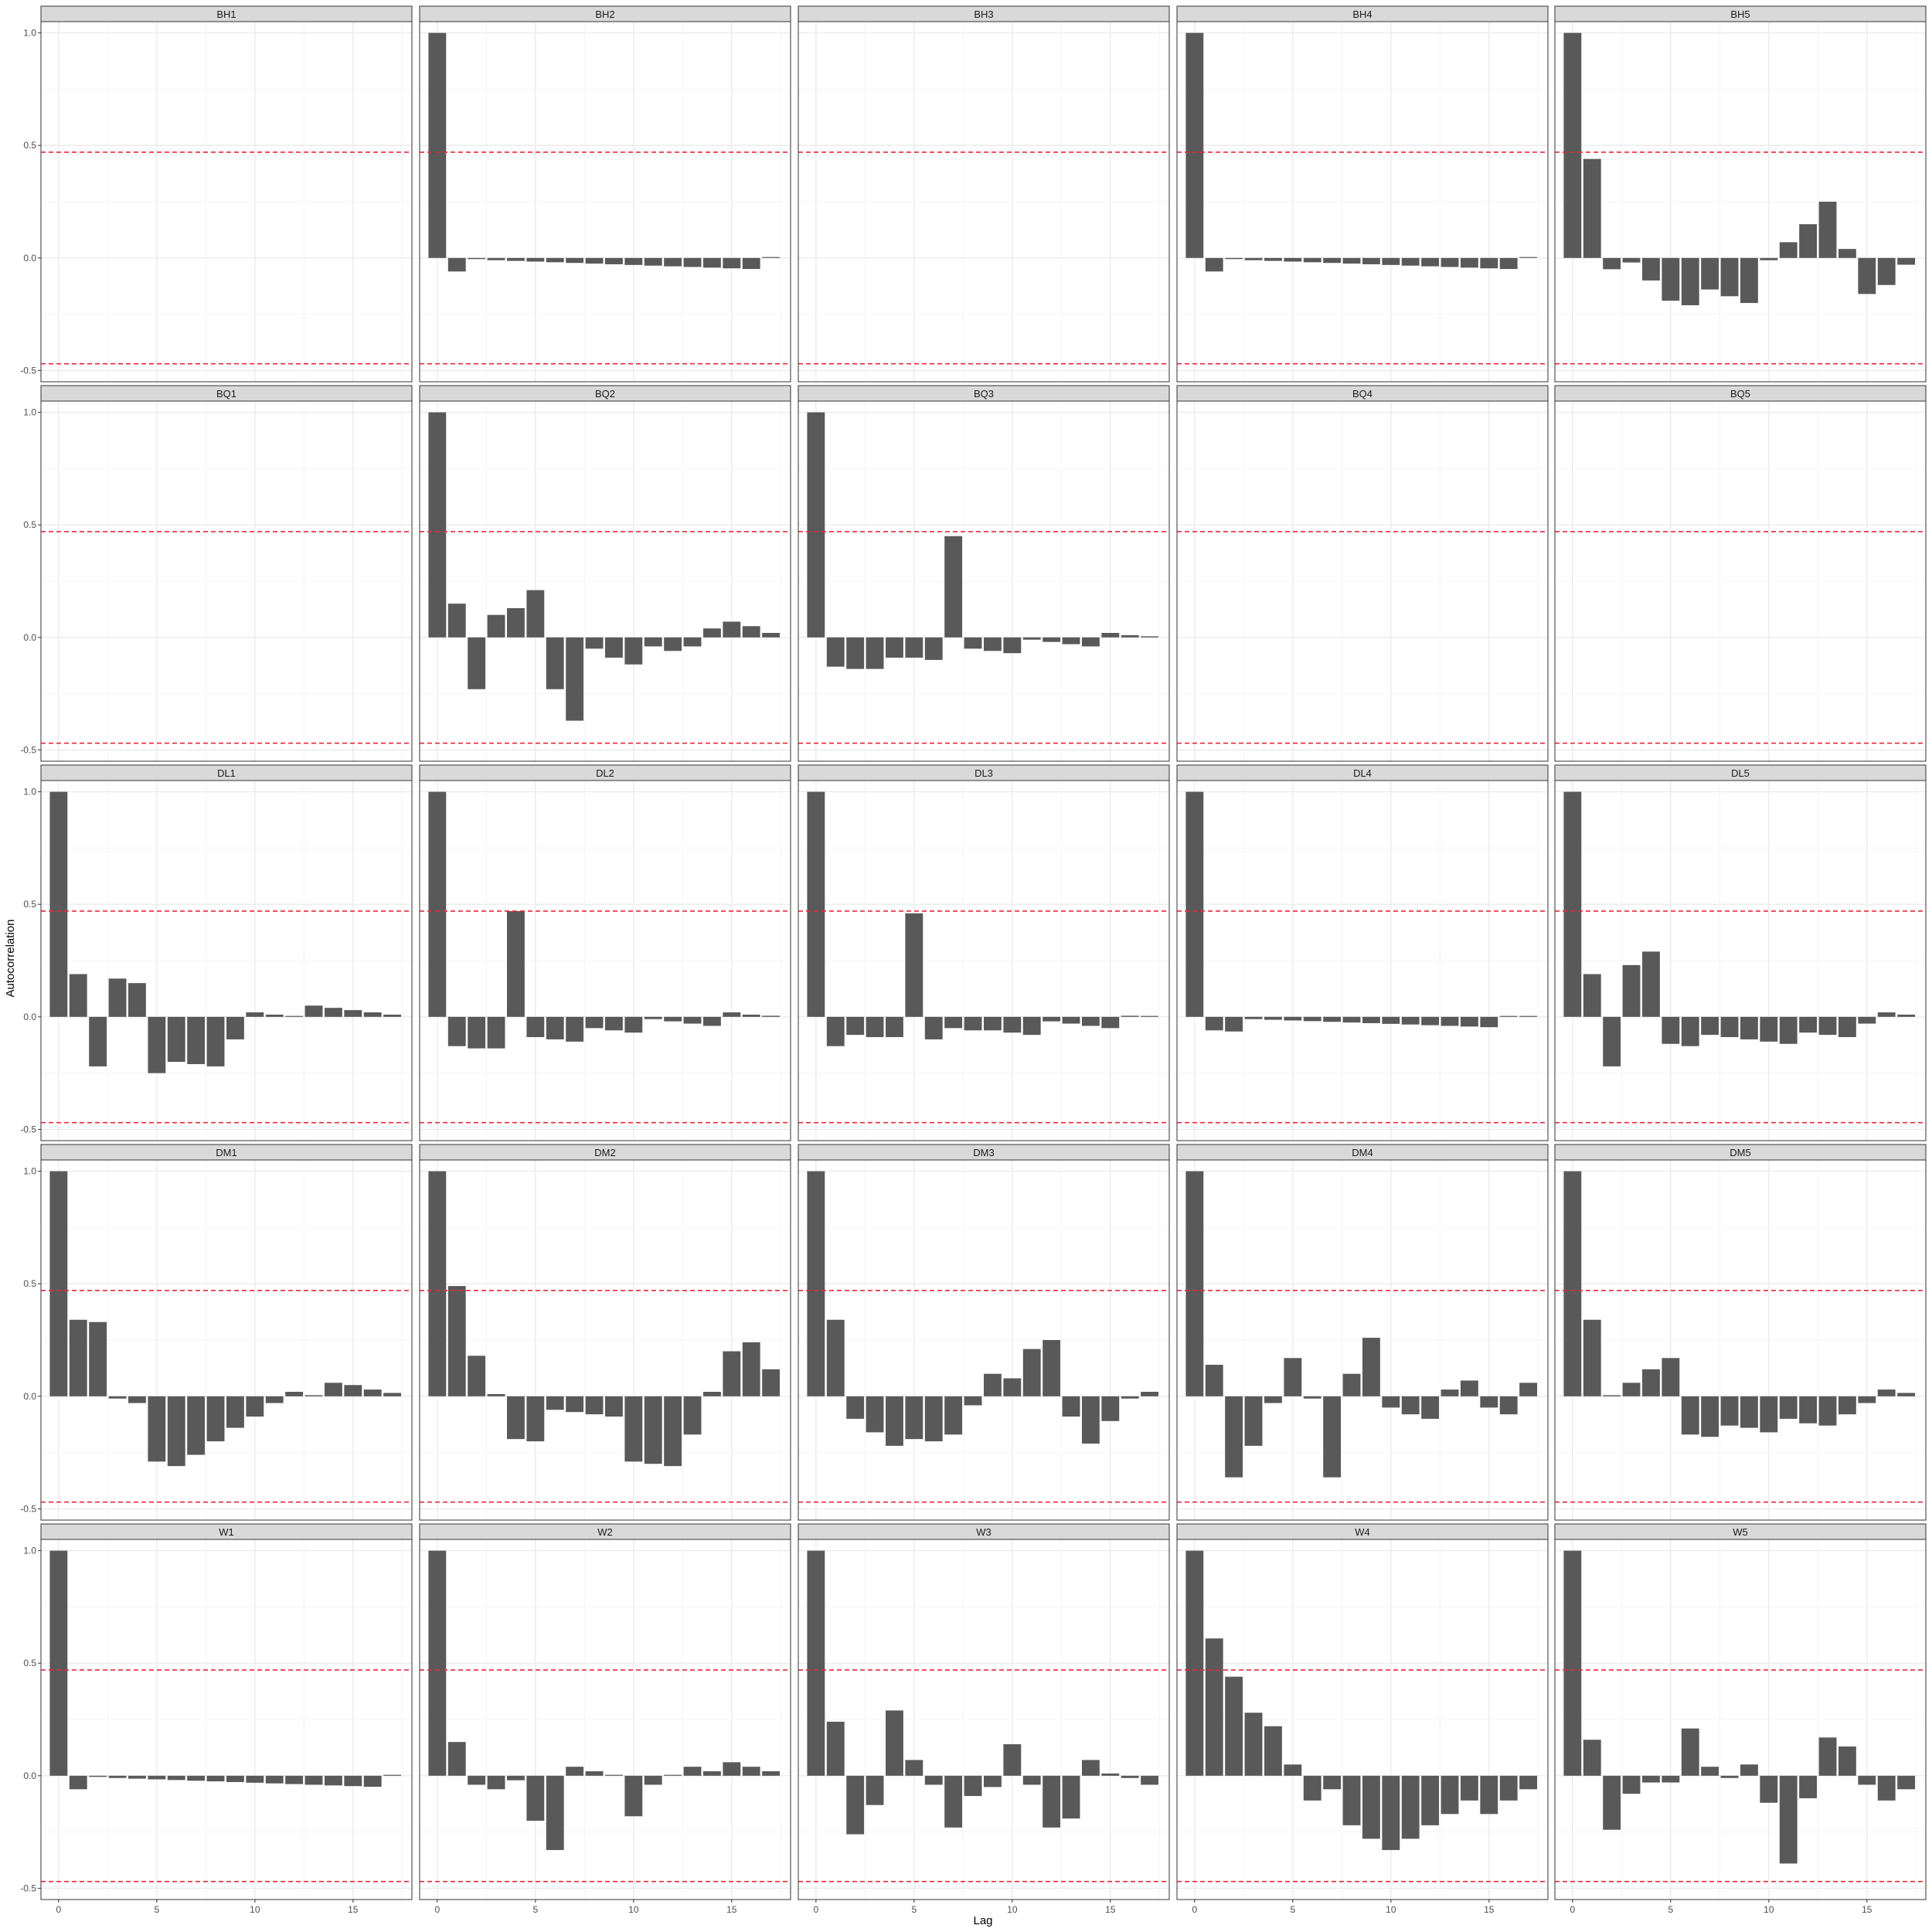 This screenshot has height=1932, width=1932. I want to click on facet-panel-bq2: BQ2, so click(605, 574).